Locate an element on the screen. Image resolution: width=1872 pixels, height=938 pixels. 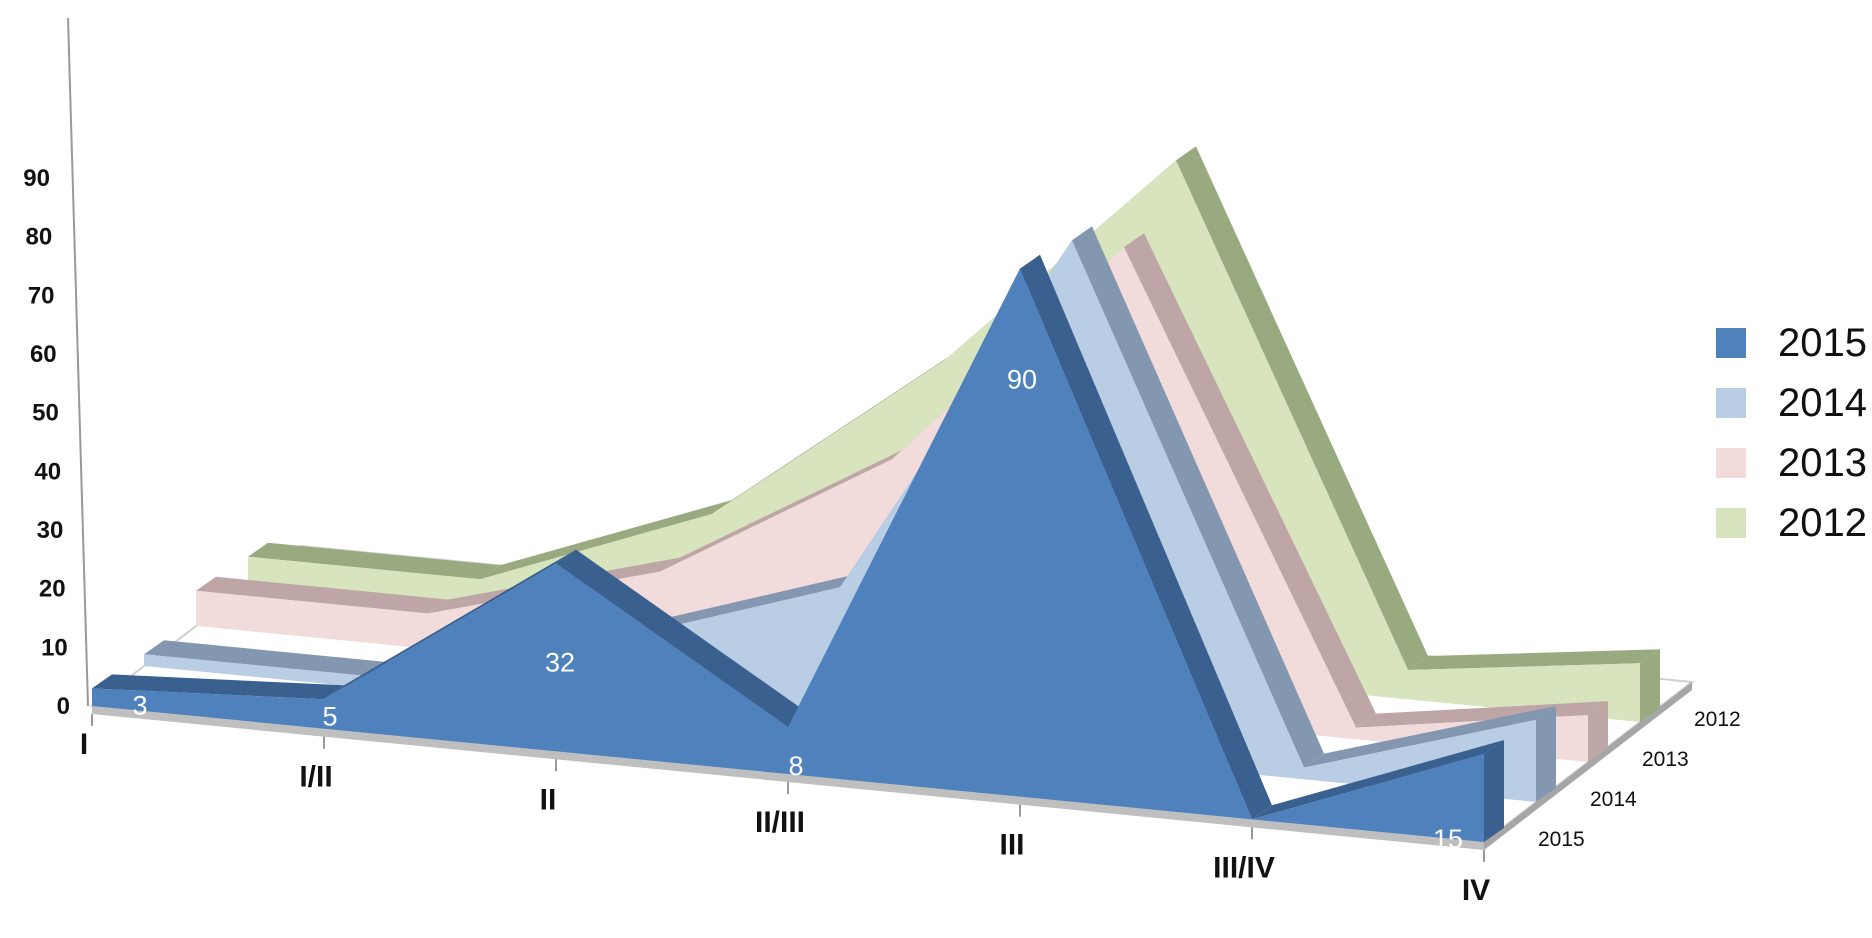
y-tick-label: 90 is located at coordinates (36, 178).